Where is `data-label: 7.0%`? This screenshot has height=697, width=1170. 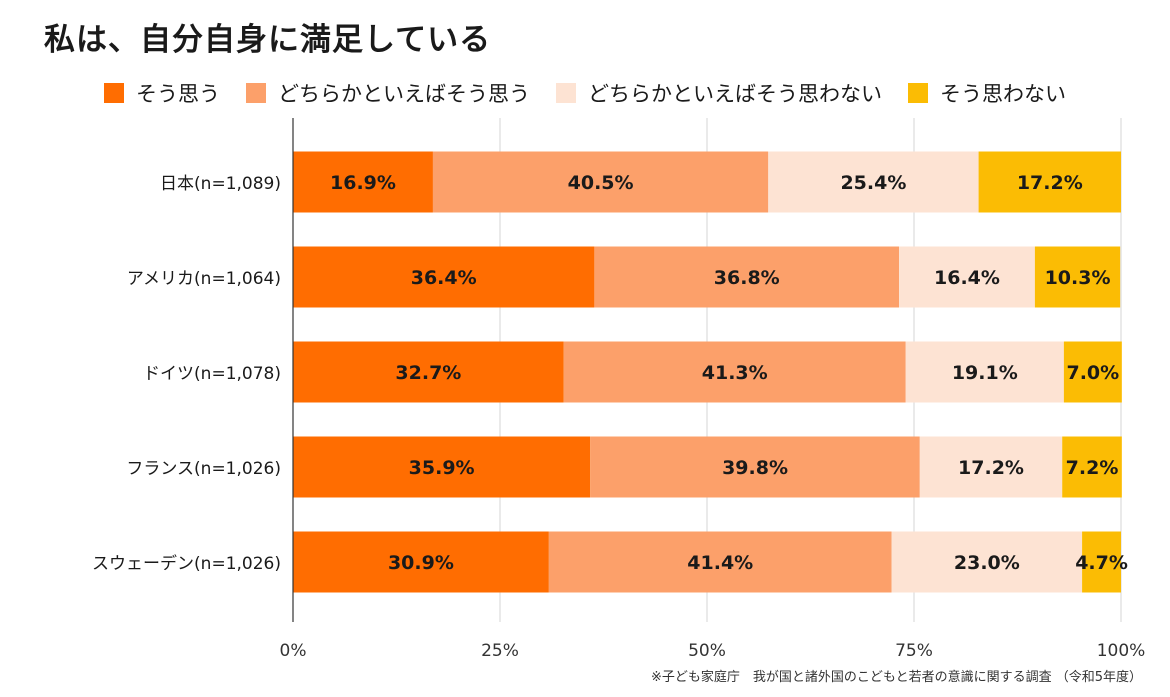 data-label: 7.0% is located at coordinates (1092, 373).